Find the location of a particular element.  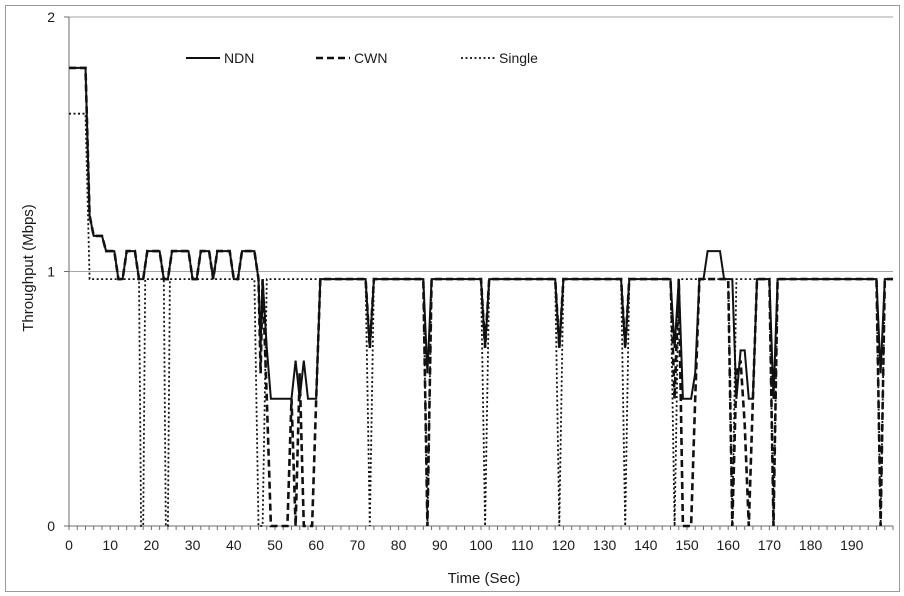

x-axis-label: Time (Sec) is located at coordinates (484, 578).